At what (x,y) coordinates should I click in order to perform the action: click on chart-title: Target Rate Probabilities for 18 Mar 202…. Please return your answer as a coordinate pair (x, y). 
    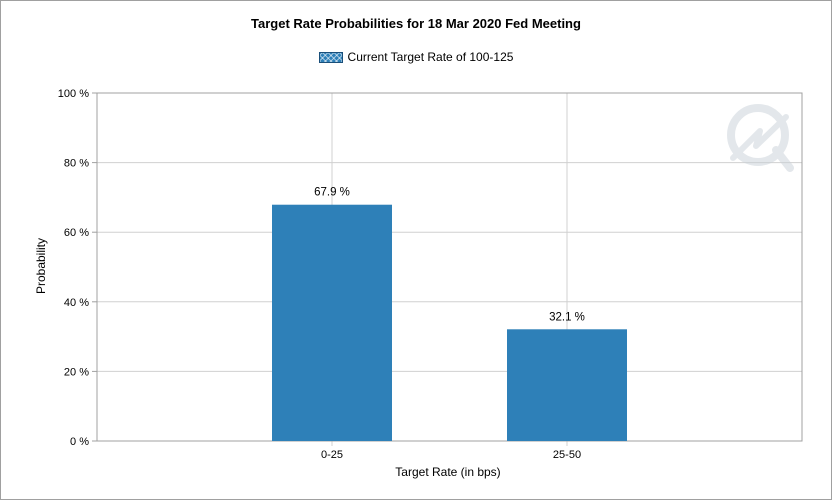
    Looking at the image, I should click on (416, 23).